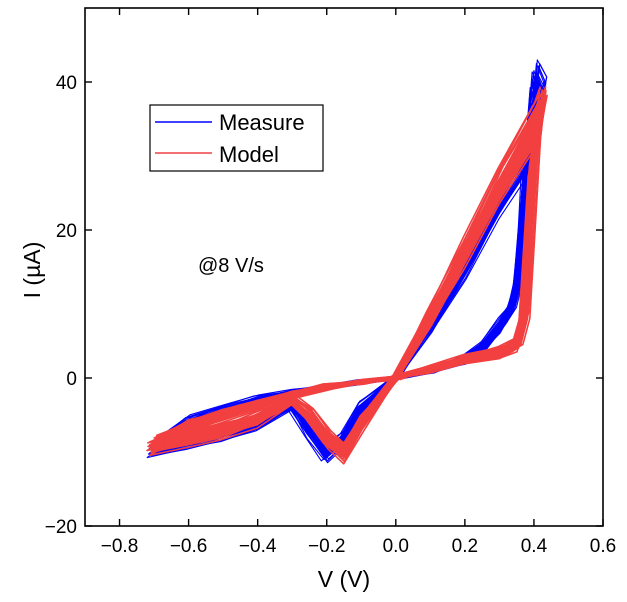 Image resolution: width=627 pixels, height=602 pixels. Describe the element at coordinates (344, 579) in the screenshot. I see `x-axis-title: V (V)` at that location.